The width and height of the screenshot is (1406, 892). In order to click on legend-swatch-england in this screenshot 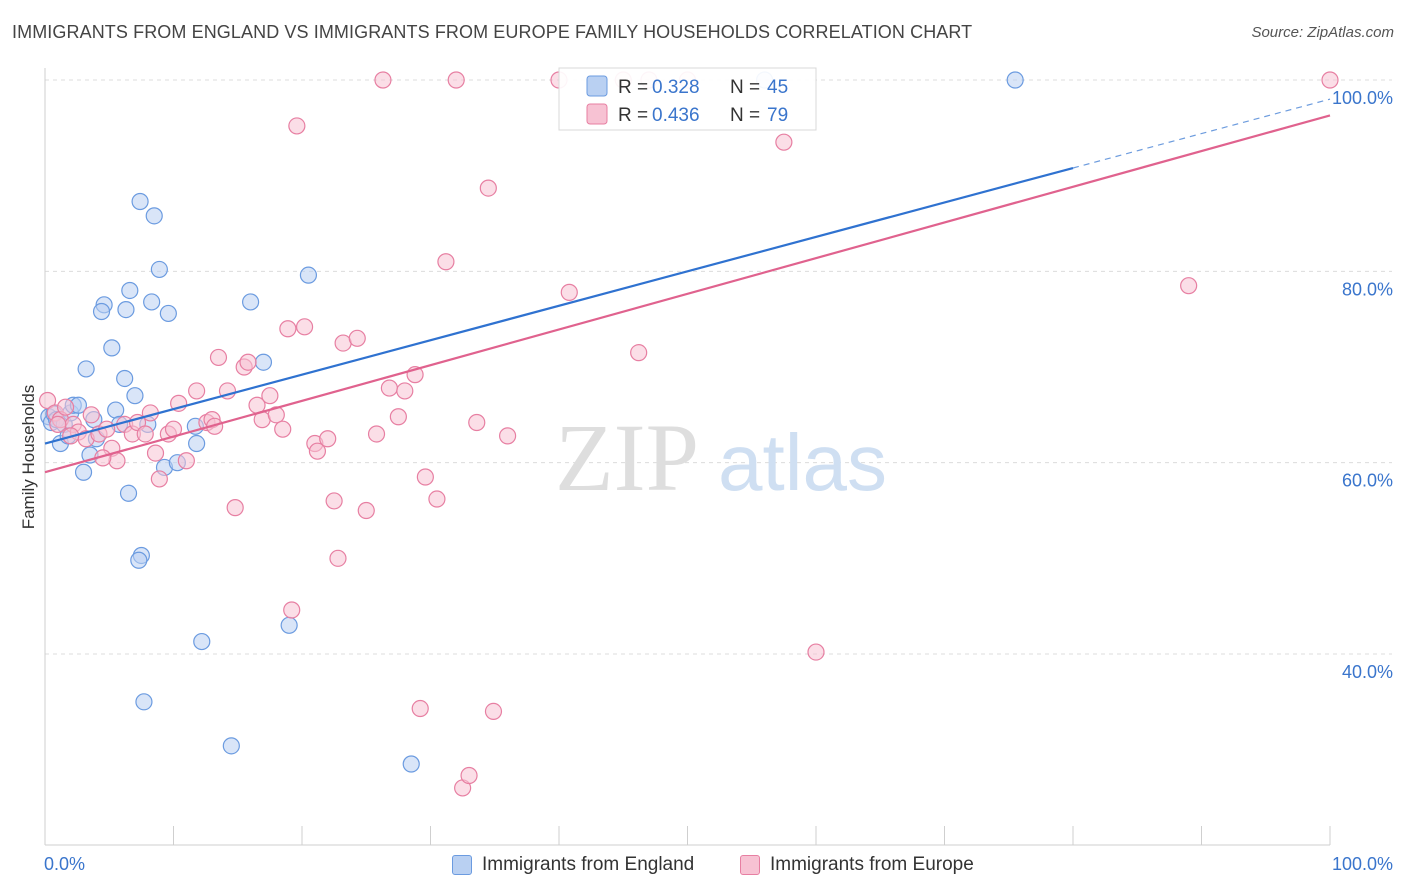, I will do `click(462, 865)`.